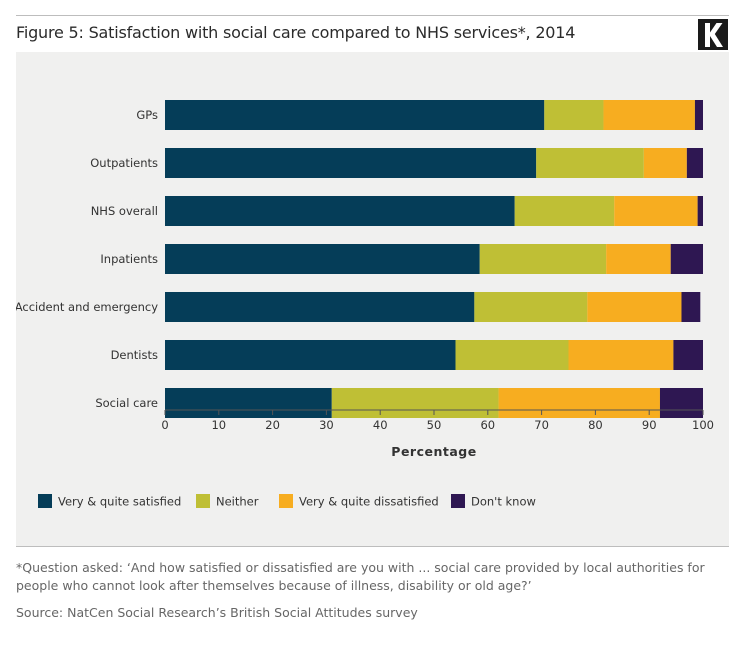  What do you see at coordinates (126, 403) in the screenshot?
I see `category-label: Social care` at bounding box center [126, 403].